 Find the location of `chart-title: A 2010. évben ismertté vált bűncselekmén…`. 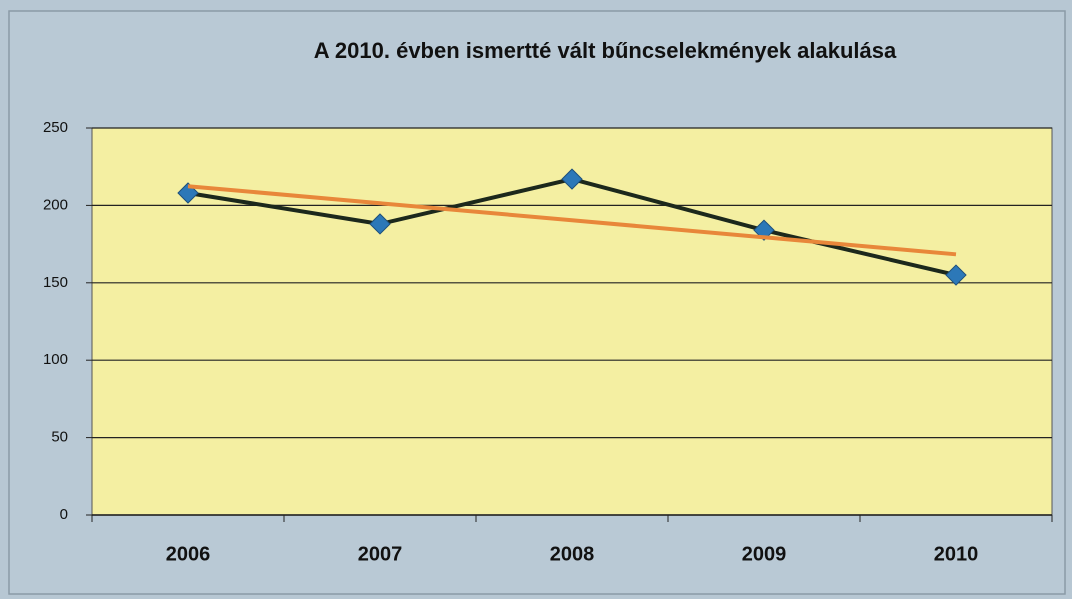

chart-title: A 2010. évben ismertté vált bűncselekmén… is located at coordinates (605, 50).